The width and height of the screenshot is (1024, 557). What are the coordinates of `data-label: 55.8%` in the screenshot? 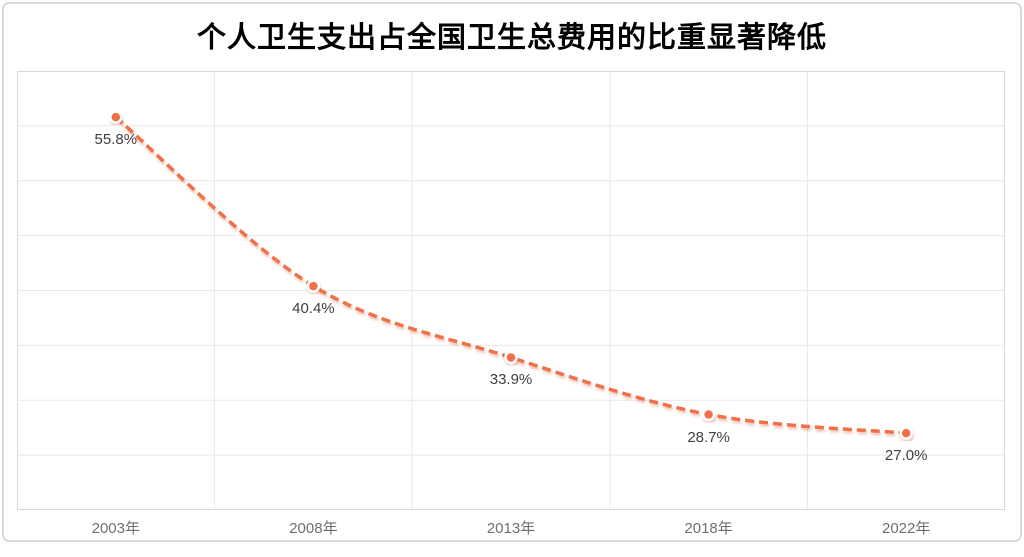 It's located at (116, 140).